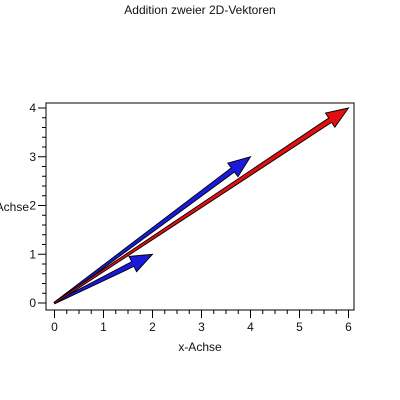  Describe the element at coordinates (32, 108) in the screenshot. I see `y-tick-label: 4` at that location.